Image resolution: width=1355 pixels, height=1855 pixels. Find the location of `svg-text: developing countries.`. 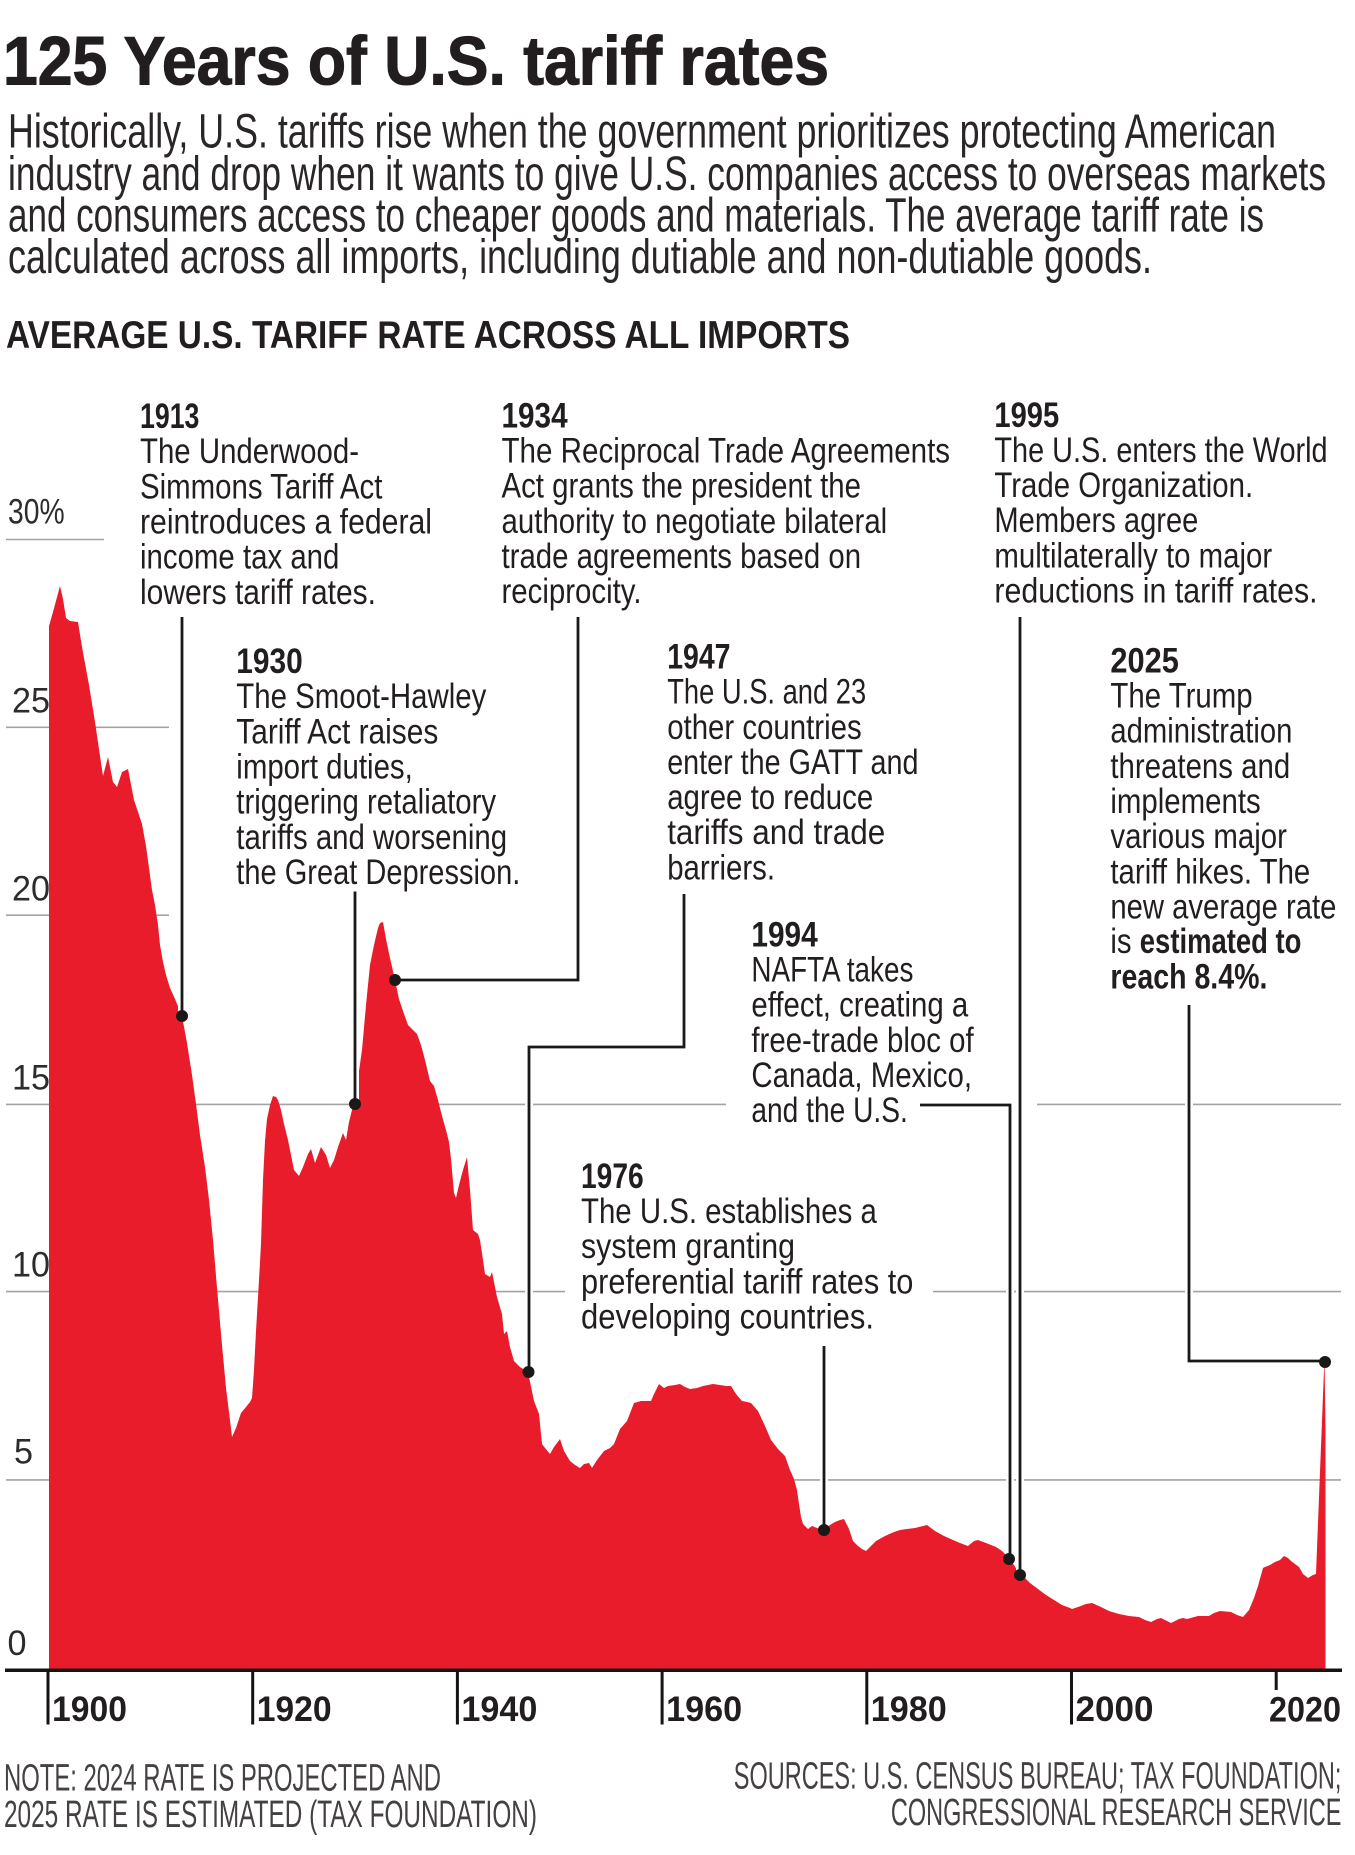

svg-text: developing countries. is located at coordinates (727, 1317).